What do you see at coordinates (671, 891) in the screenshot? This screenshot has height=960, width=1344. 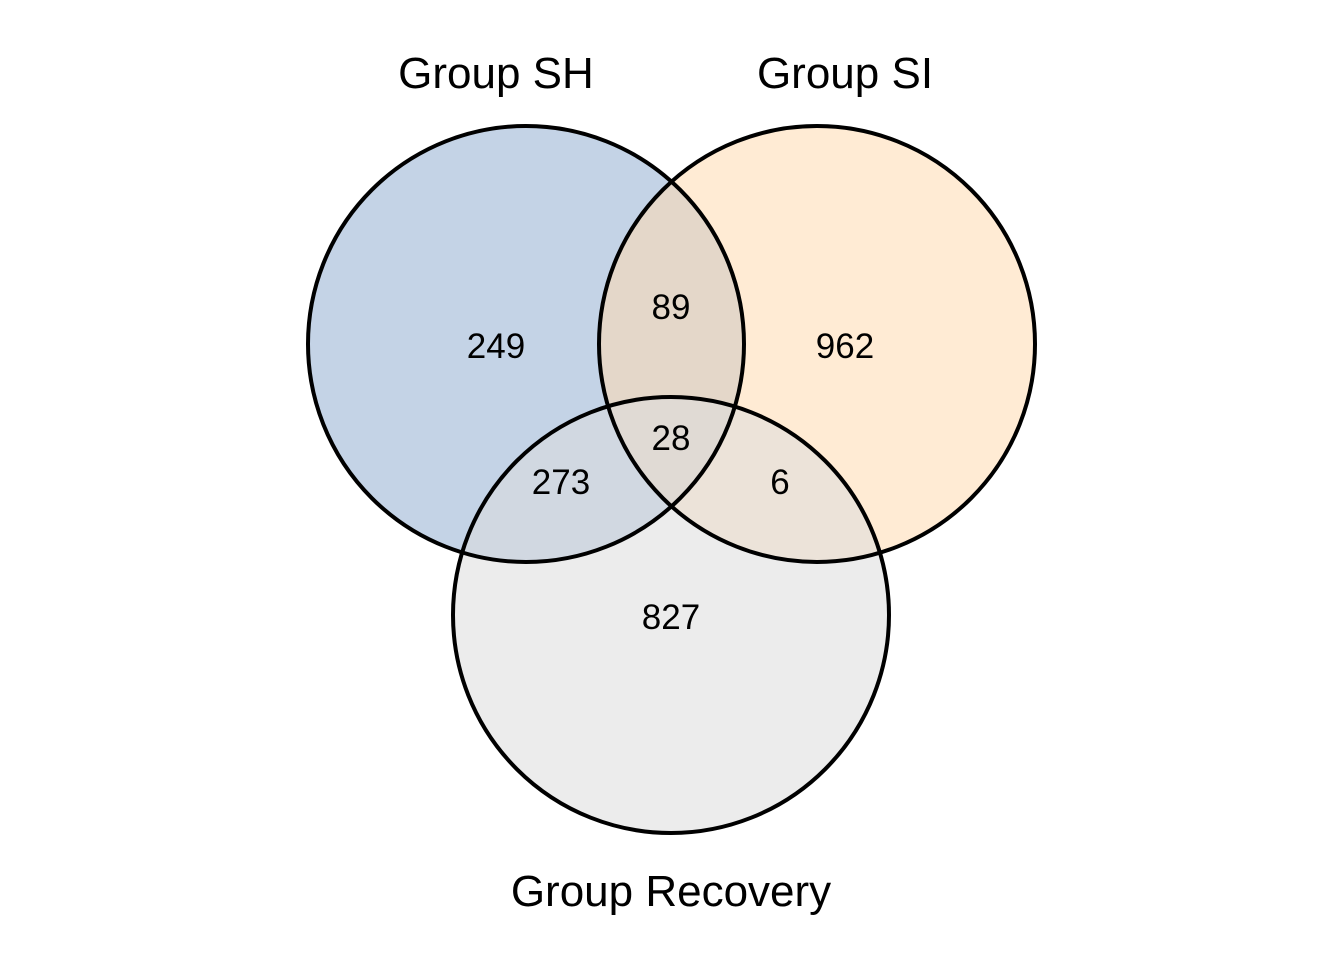 I see `label-group-recovery: Group Recovery` at bounding box center [671, 891].